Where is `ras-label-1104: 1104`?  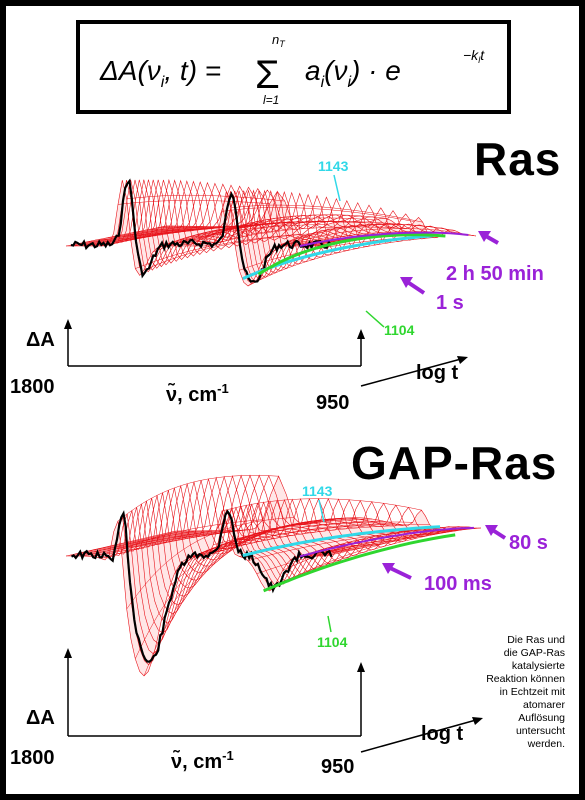
ras-label-1104: 1104 is located at coordinates (399, 330).